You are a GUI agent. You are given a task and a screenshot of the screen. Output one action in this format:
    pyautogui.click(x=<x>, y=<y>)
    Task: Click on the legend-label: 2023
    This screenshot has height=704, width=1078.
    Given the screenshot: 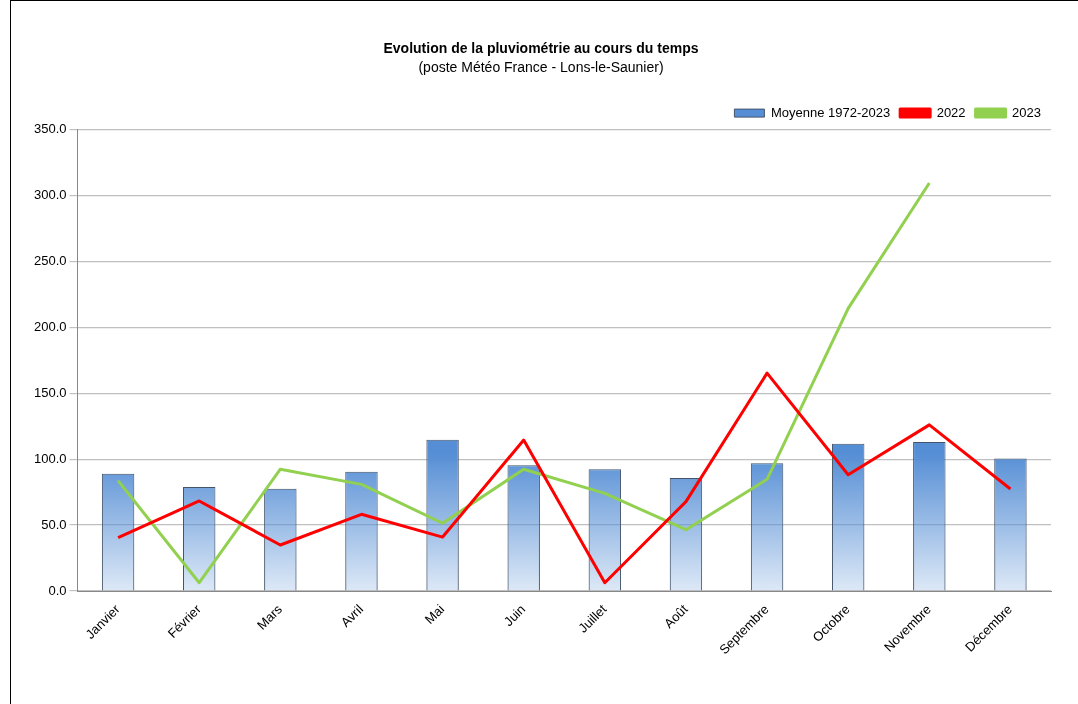 What is the action you would take?
    pyautogui.click(x=1026, y=112)
    